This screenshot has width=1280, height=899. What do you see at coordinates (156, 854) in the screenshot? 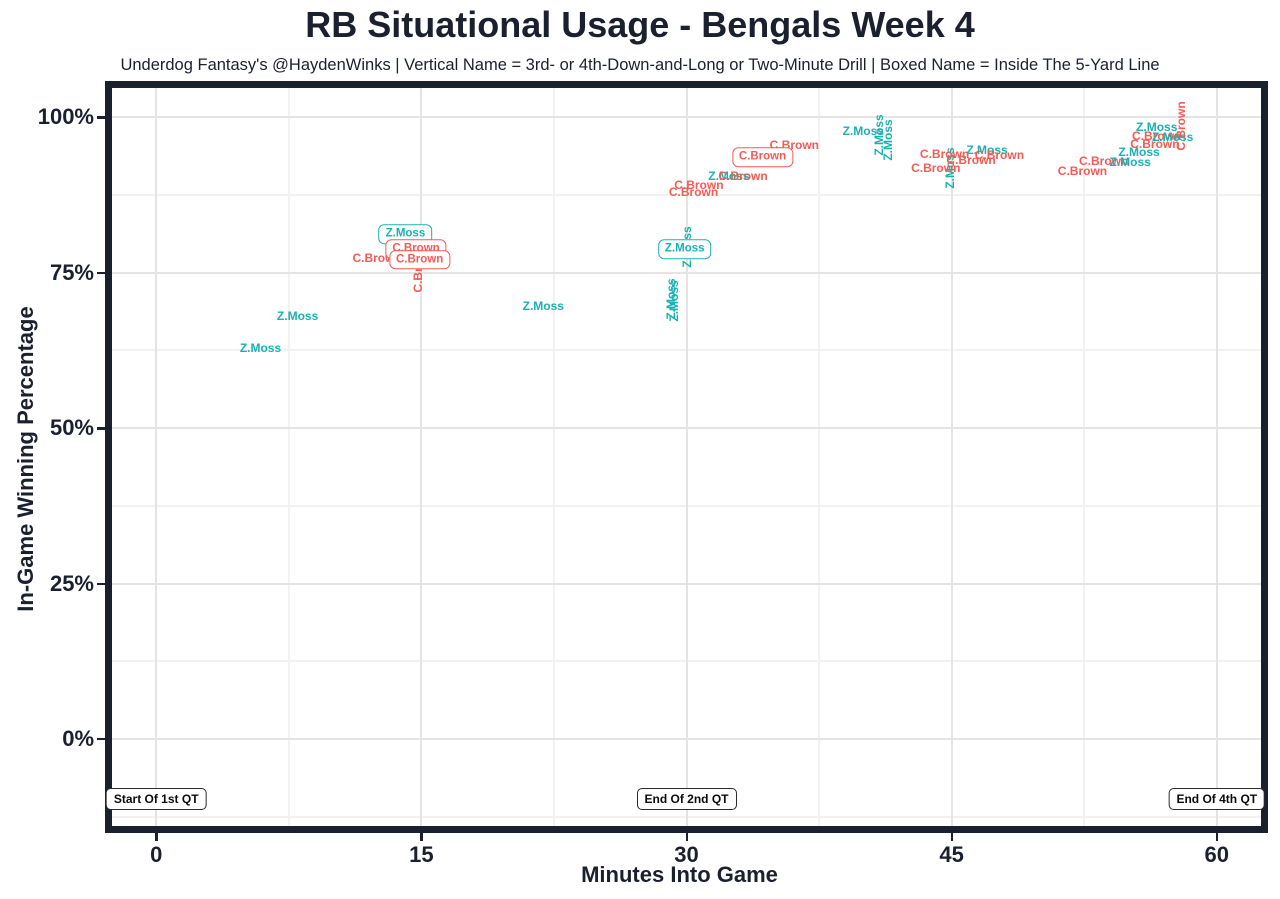
I see `x-tick-label: 0` at bounding box center [156, 854].